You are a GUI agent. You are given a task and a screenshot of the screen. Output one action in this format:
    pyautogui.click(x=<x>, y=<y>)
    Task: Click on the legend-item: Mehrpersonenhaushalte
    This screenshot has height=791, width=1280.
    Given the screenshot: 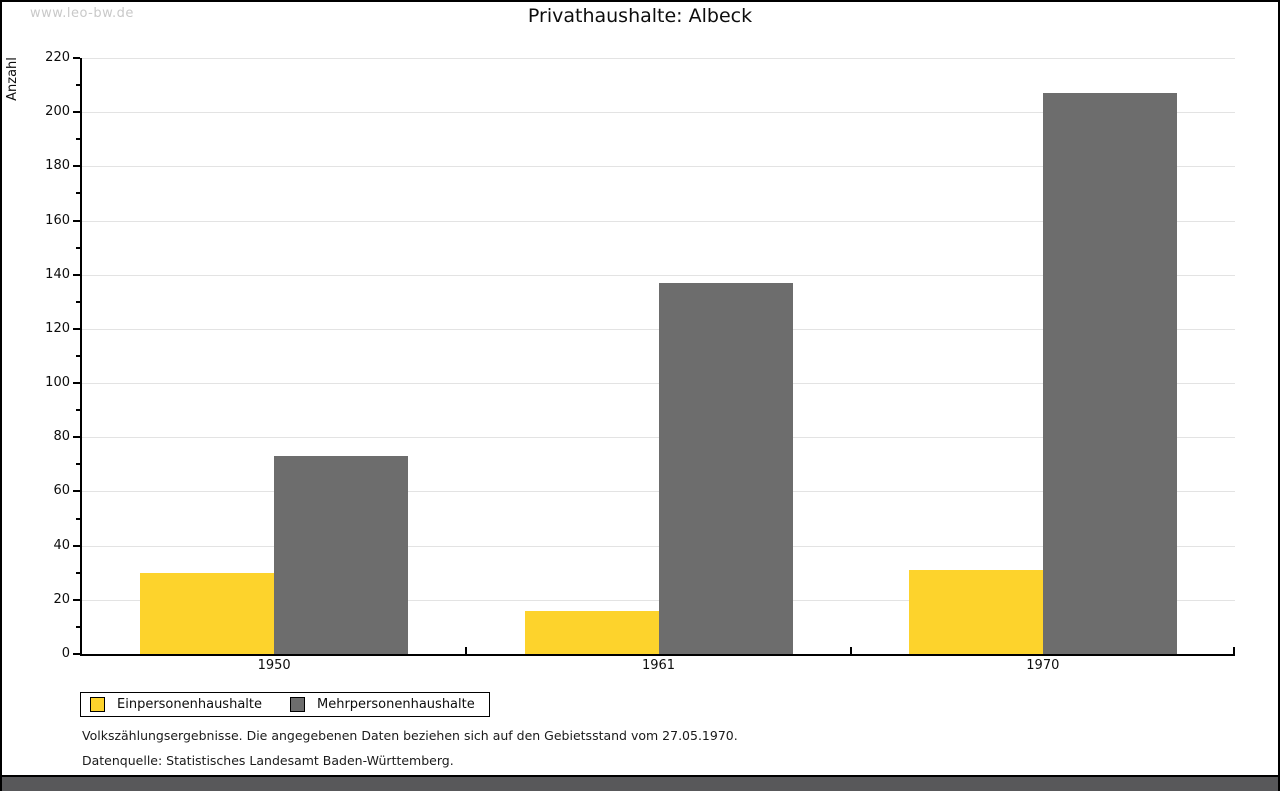 What is the action you would take?
    pyautogui.click(x=382, y=704)
    